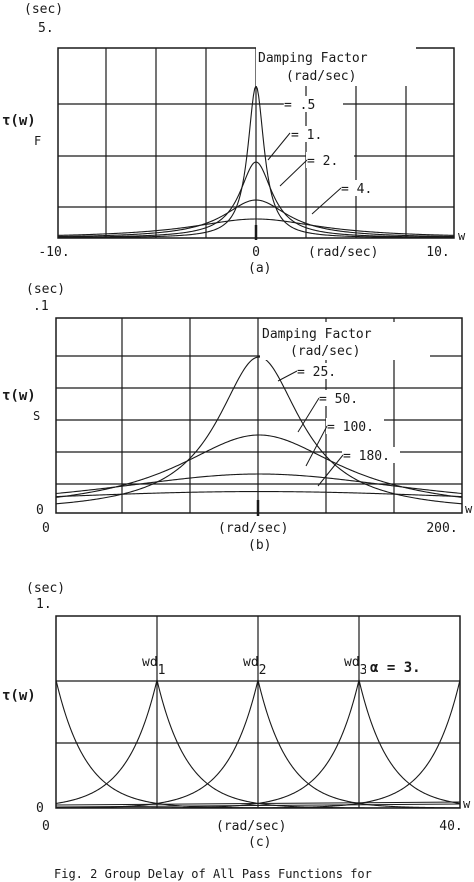 This screenshot has width=474, height=882. I want to click on panel-a-x-axis-label: (rad/sec), so click(343, 252).